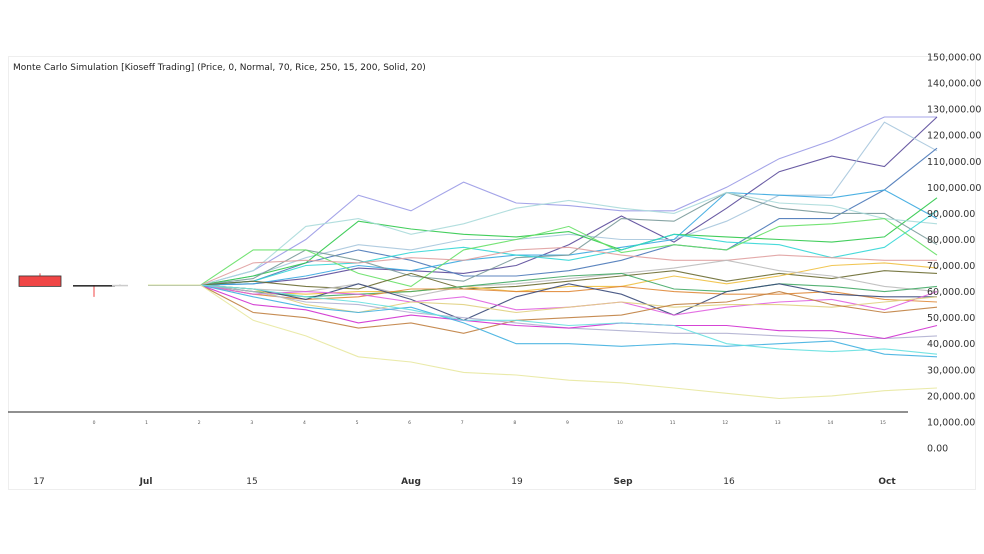  What do you see at coordinates (38, 482) in the screenshot?
I see `x-tick-label: 17` at bounding box center [38, 482].